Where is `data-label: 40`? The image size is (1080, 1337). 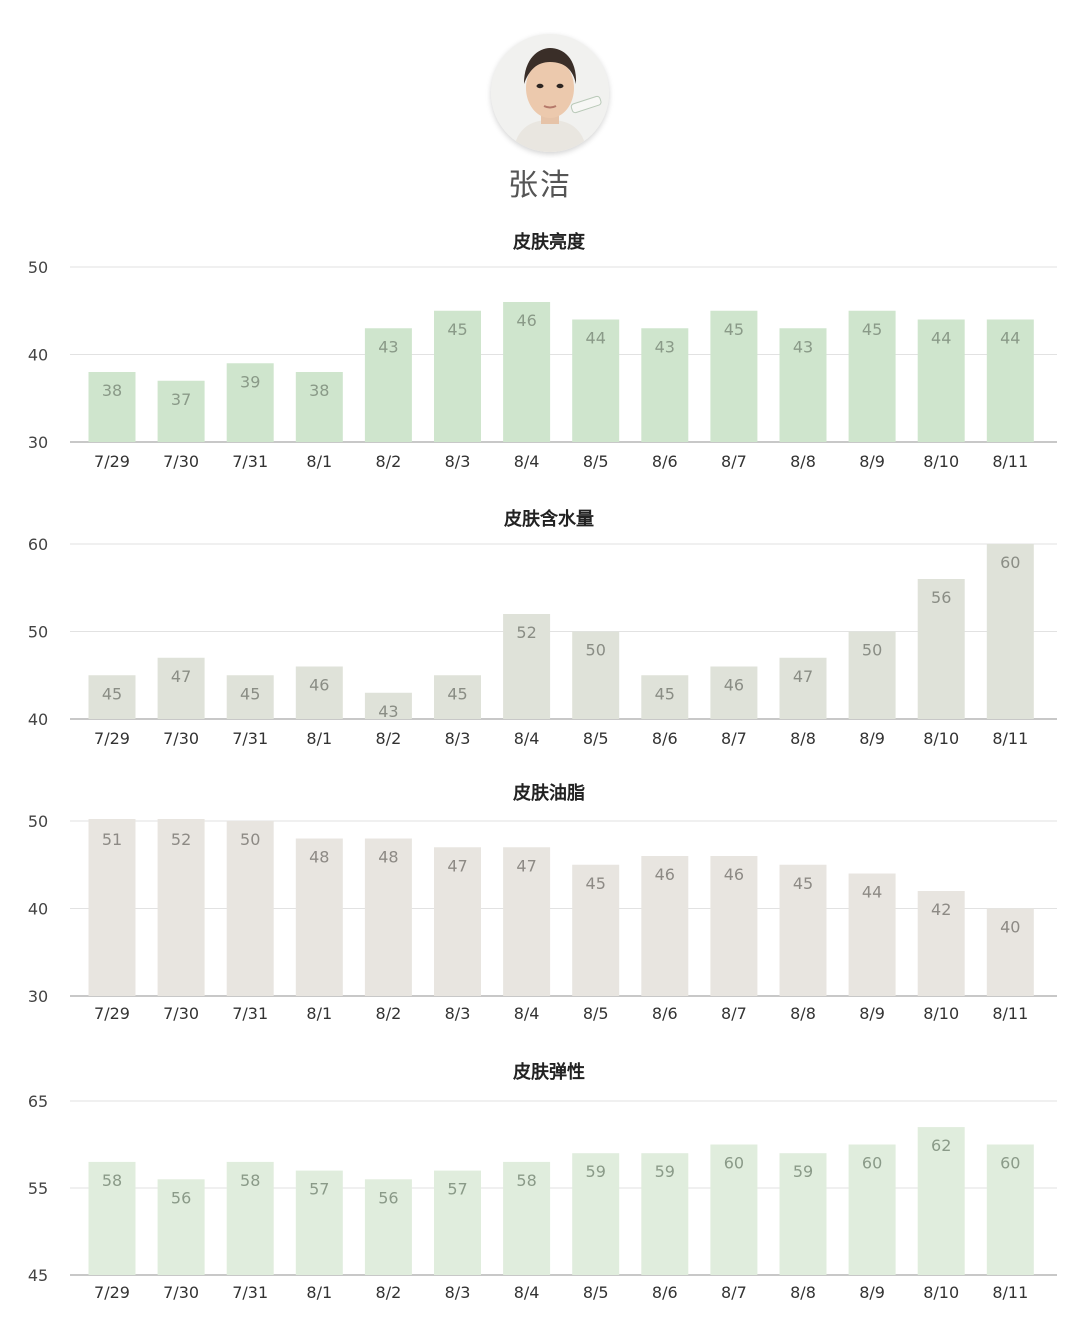 data-label: 40 is located at coordinates (1010, 927).